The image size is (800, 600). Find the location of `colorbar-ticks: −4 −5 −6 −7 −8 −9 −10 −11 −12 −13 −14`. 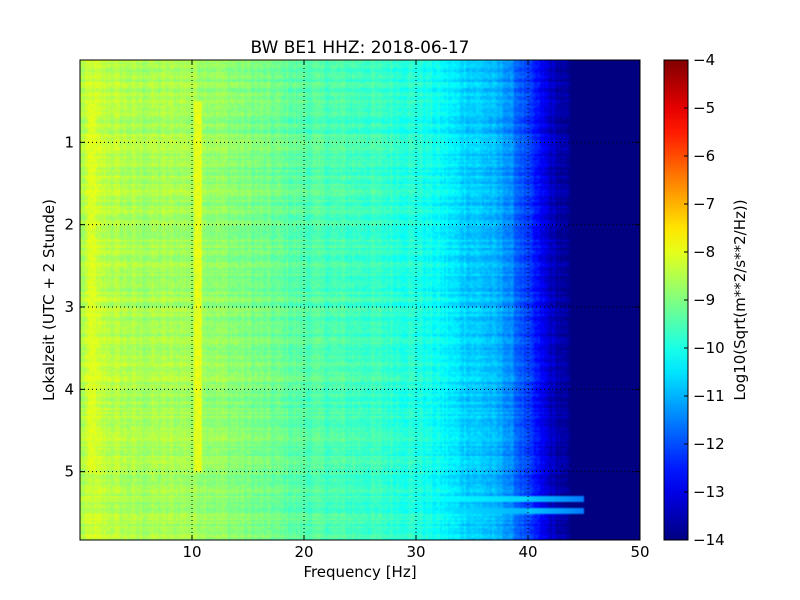

colorbar-ticks: −4 −5 −6 −7 −8 −9 −10 −11 −12 −13 −14 is located at coordinates (704, 300).